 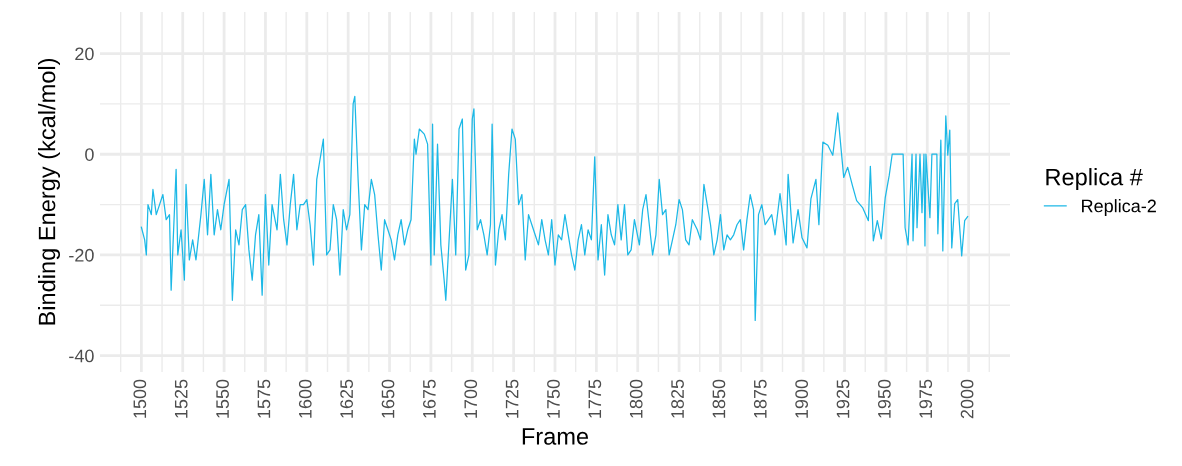 What do you see at coordinates (1119, 207) in the screenshot?
I see `legend-label: Replica-2` at bounding box center [1119, 207].